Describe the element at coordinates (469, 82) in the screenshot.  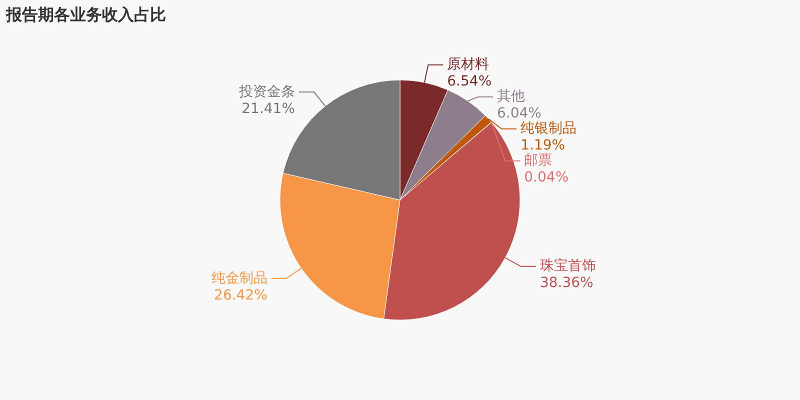
I see `data-label: 6.54%` at that location.